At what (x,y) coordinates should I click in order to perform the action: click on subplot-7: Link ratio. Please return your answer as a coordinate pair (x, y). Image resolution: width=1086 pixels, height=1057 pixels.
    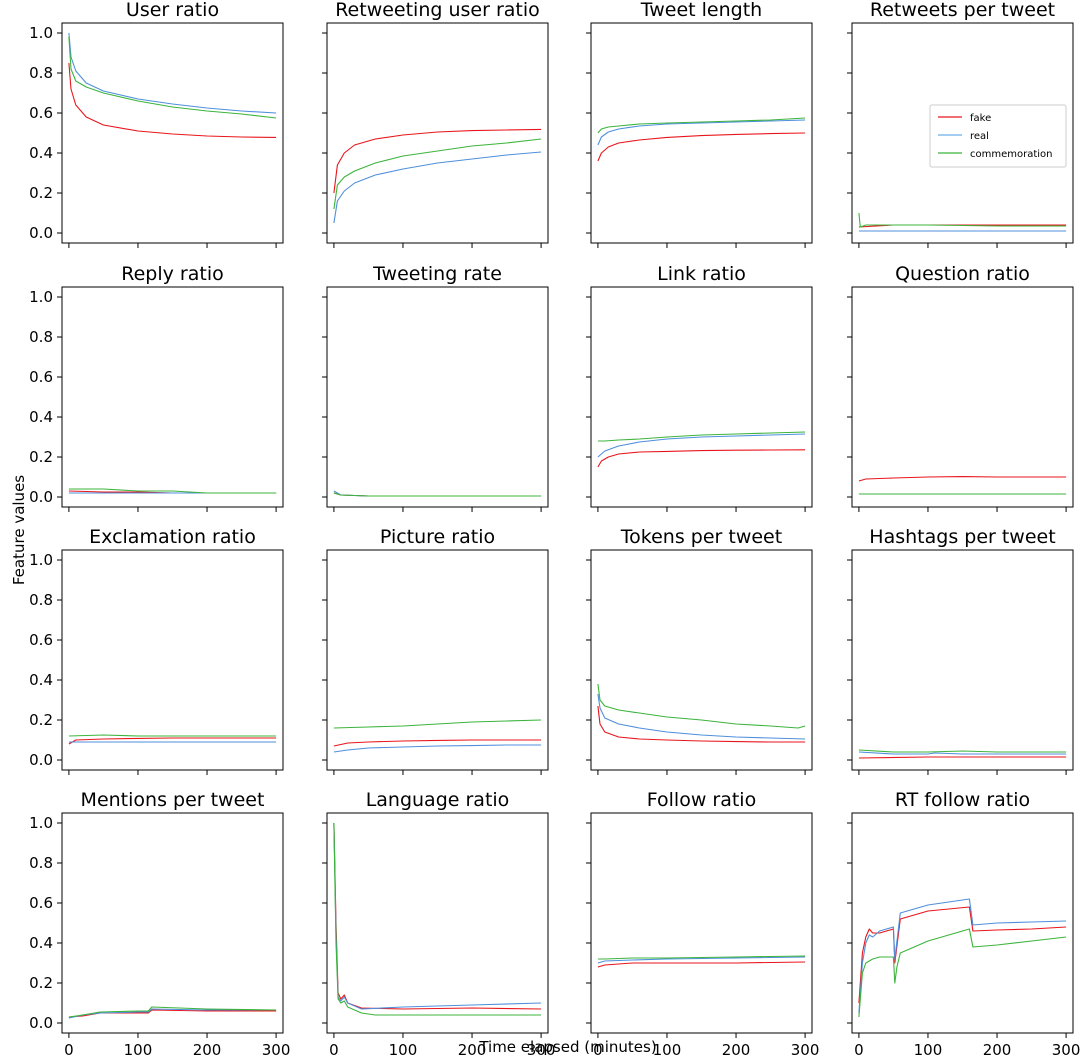
    Looking at the image, I should click on (699, 387).